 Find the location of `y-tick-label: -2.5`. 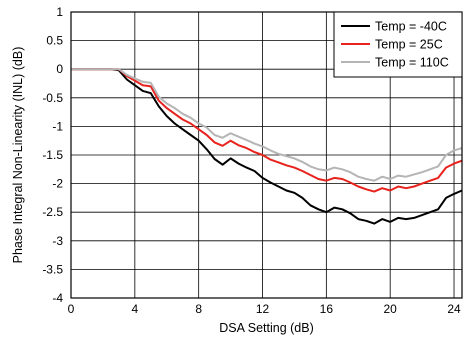

y-tick-label: -2.5 is located at coordinates (52, 212).